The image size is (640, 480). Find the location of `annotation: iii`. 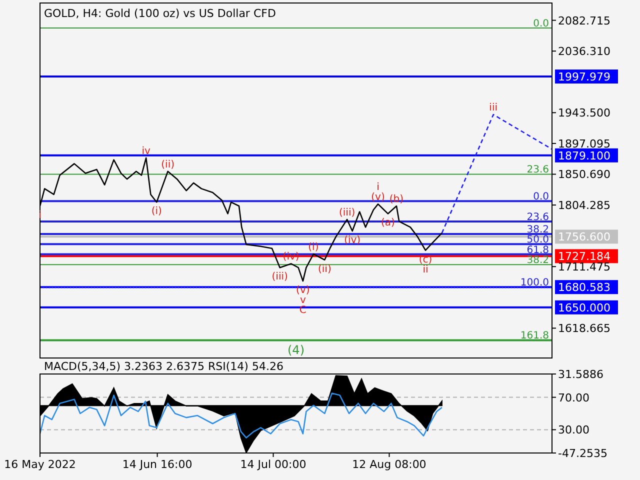

annotation: iii is located at coordinates (493, 108).